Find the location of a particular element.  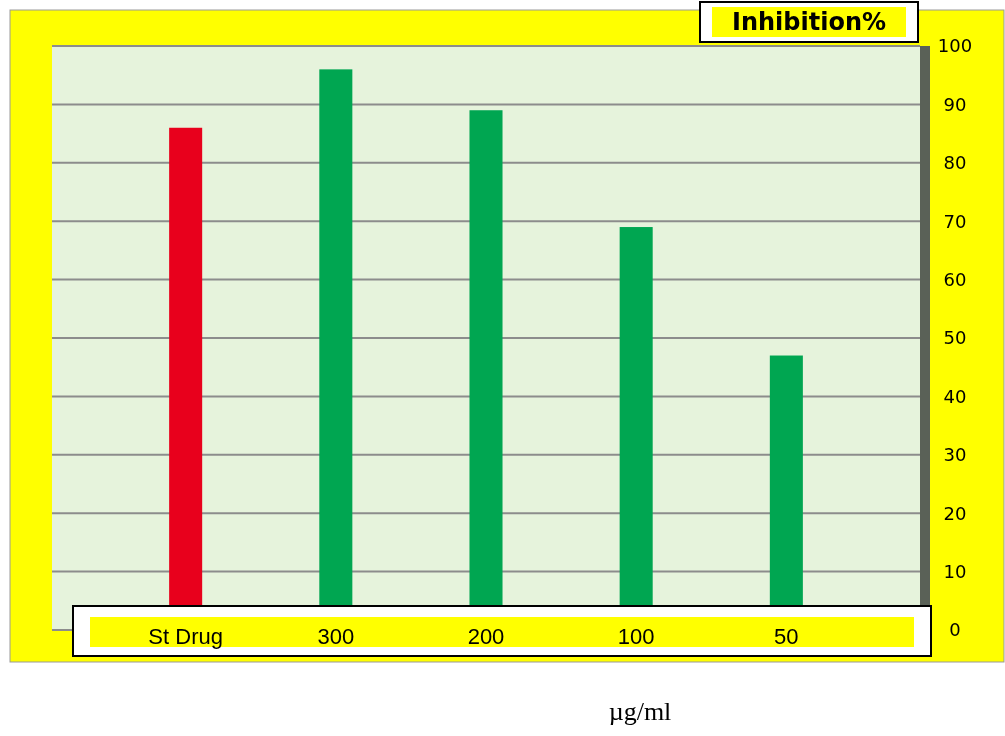

chart-title: Inhibition% is located at coordinates (809, 22).